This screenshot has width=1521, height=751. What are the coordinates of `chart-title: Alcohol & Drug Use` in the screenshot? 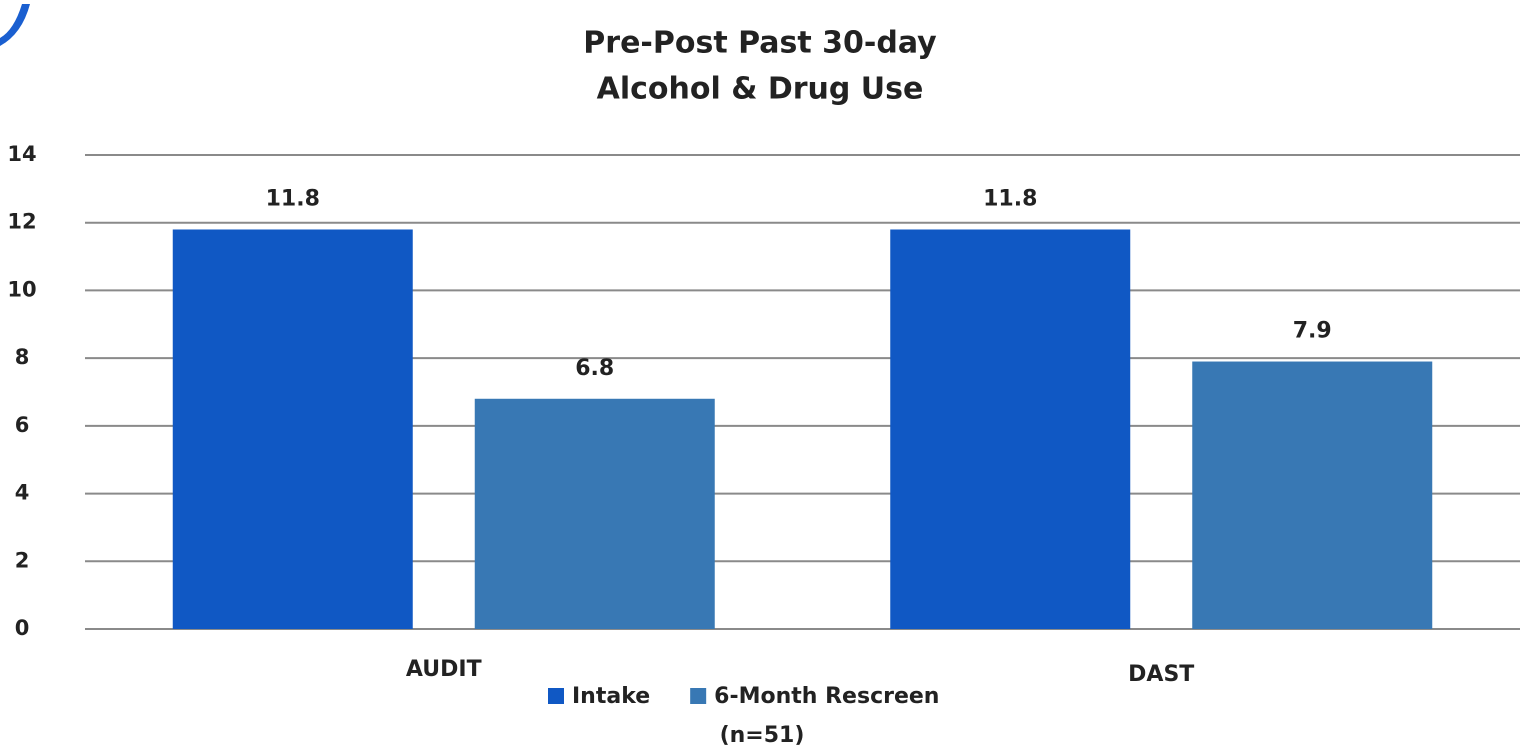 It's located at (760, 89).